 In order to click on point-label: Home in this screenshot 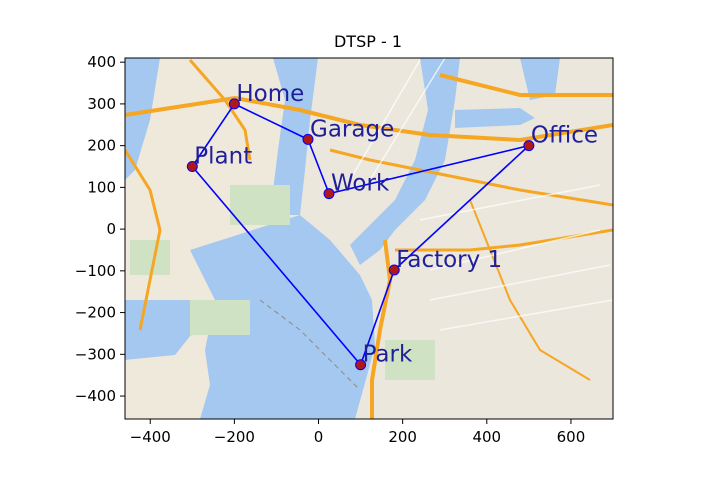, I will do `click(270, 94)`.